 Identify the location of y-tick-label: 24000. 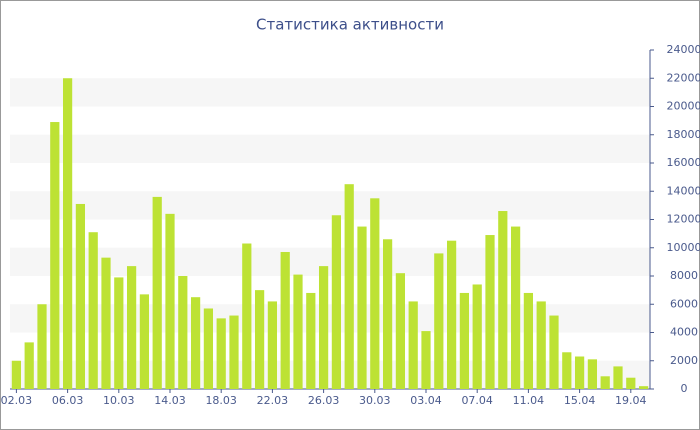
(683, 49).